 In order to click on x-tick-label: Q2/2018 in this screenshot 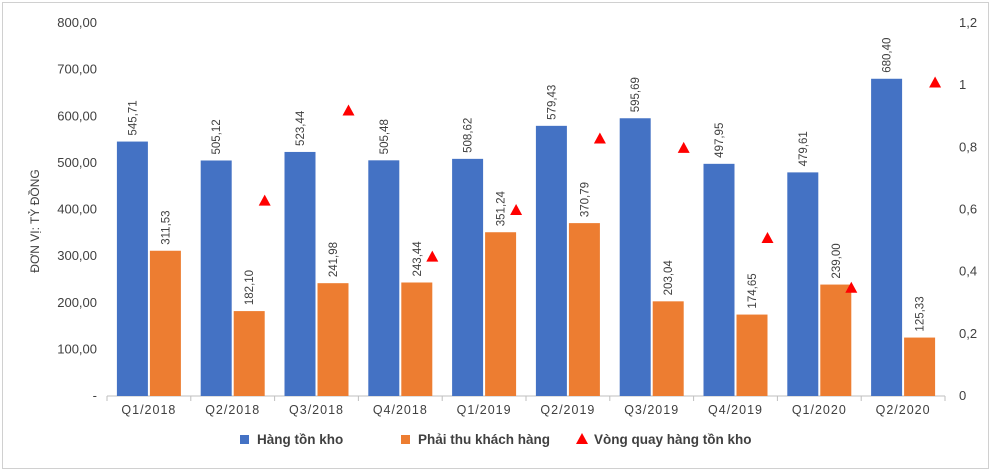, I will do `click(232, 410)`.